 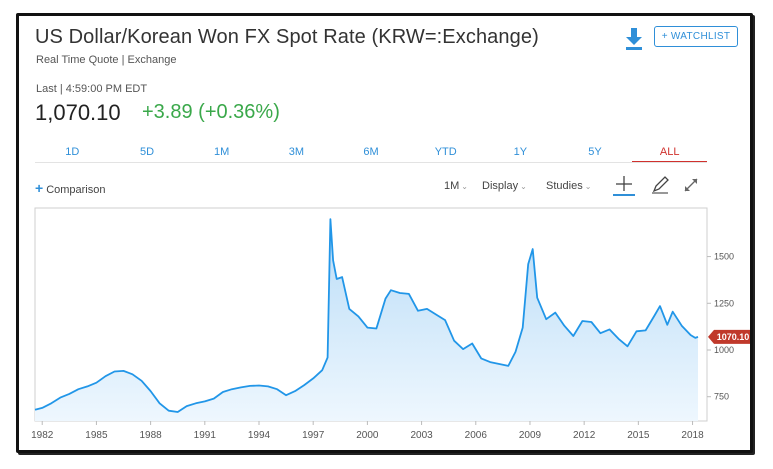 What do you see at coordinates (313, 435) in the screenshot?
I see `x-tick-label: 1997` at bounding box center [313, 435].